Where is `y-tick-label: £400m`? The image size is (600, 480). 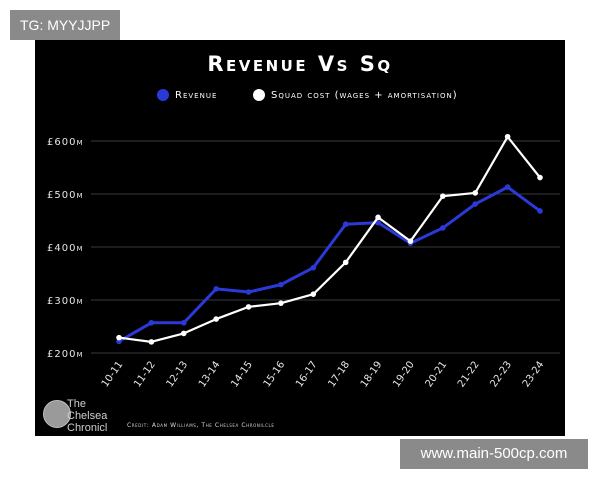
y-tick-label: £400m is located at coordinates (65, 248).